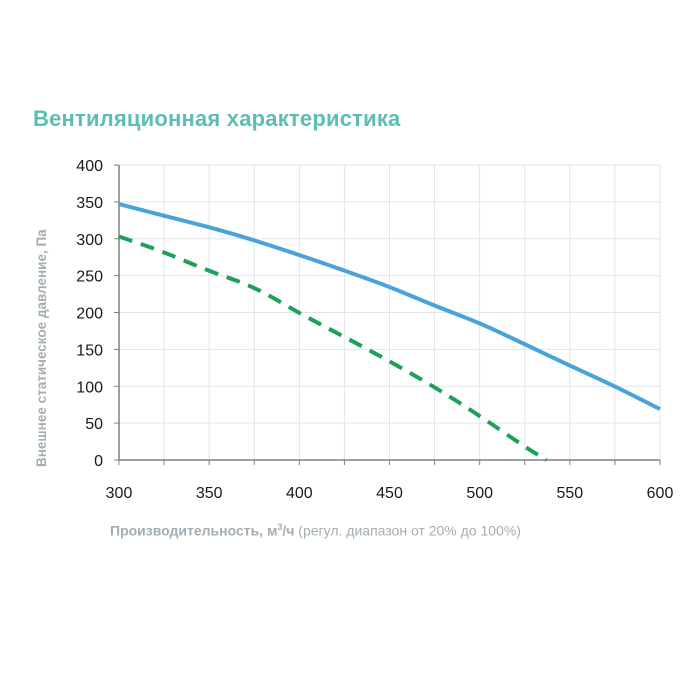 Image resolution: width=700 pixels, height=700 pixels. Describe the element at coordinates (89, 387) in the screenshot. I see `y-tick-label: 100` at that location.